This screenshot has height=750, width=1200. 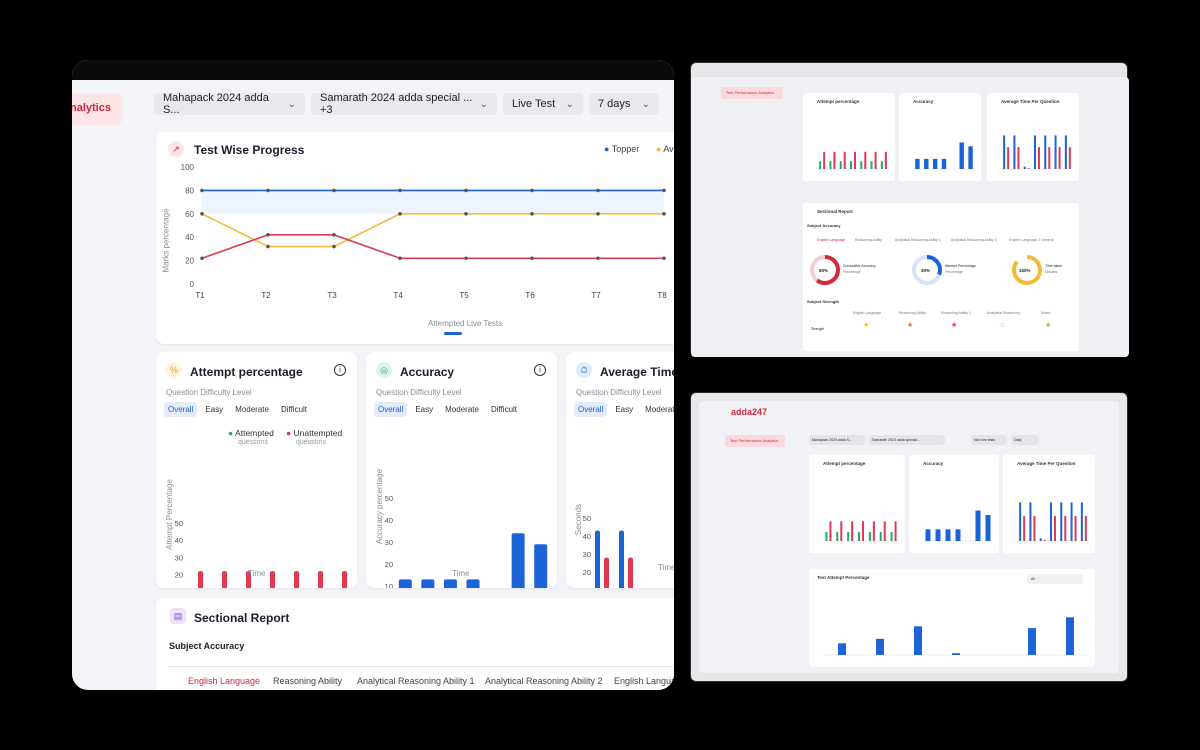 What do you see at coordinates (209, 392) in the screenshot?
I see `attempt-subtitle: Question Difficulty Level` at bounding box center [209, 392].